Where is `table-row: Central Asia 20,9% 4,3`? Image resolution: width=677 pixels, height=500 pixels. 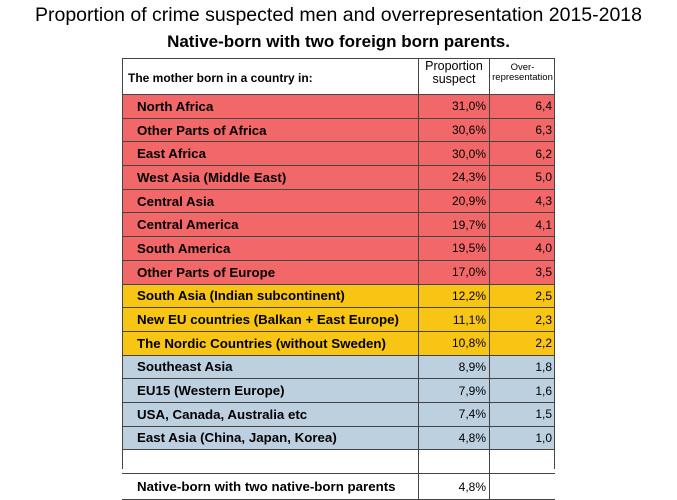 table-row: Central Asia 20,9% 4,3 is located at coordinates (338, 201).